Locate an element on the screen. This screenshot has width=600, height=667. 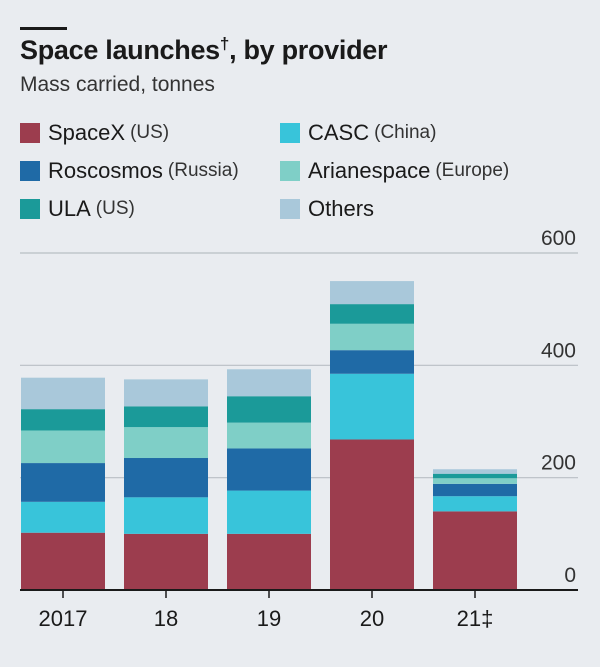
y-tick-label-200: 200 is located at coordinates (558, 463).